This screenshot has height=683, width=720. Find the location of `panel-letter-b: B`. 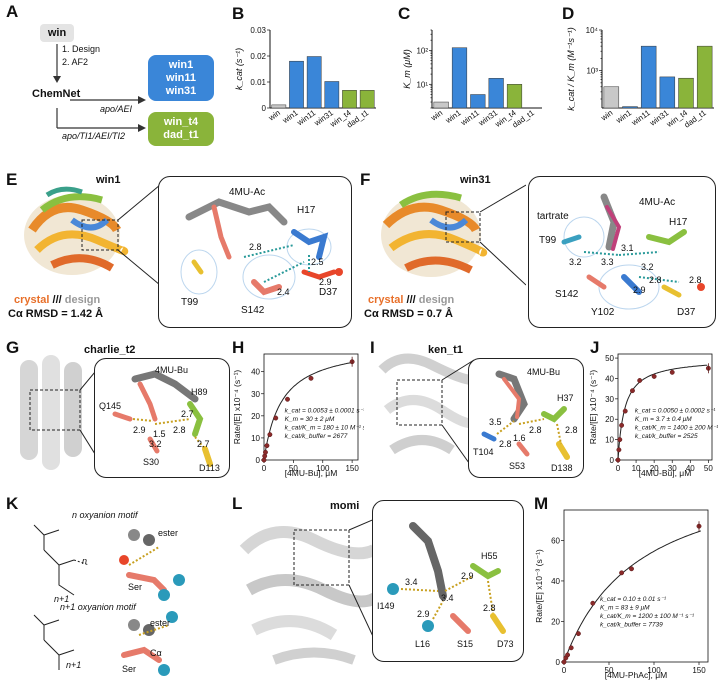

panel-letter-b: B is located at coordinates (238, 13).